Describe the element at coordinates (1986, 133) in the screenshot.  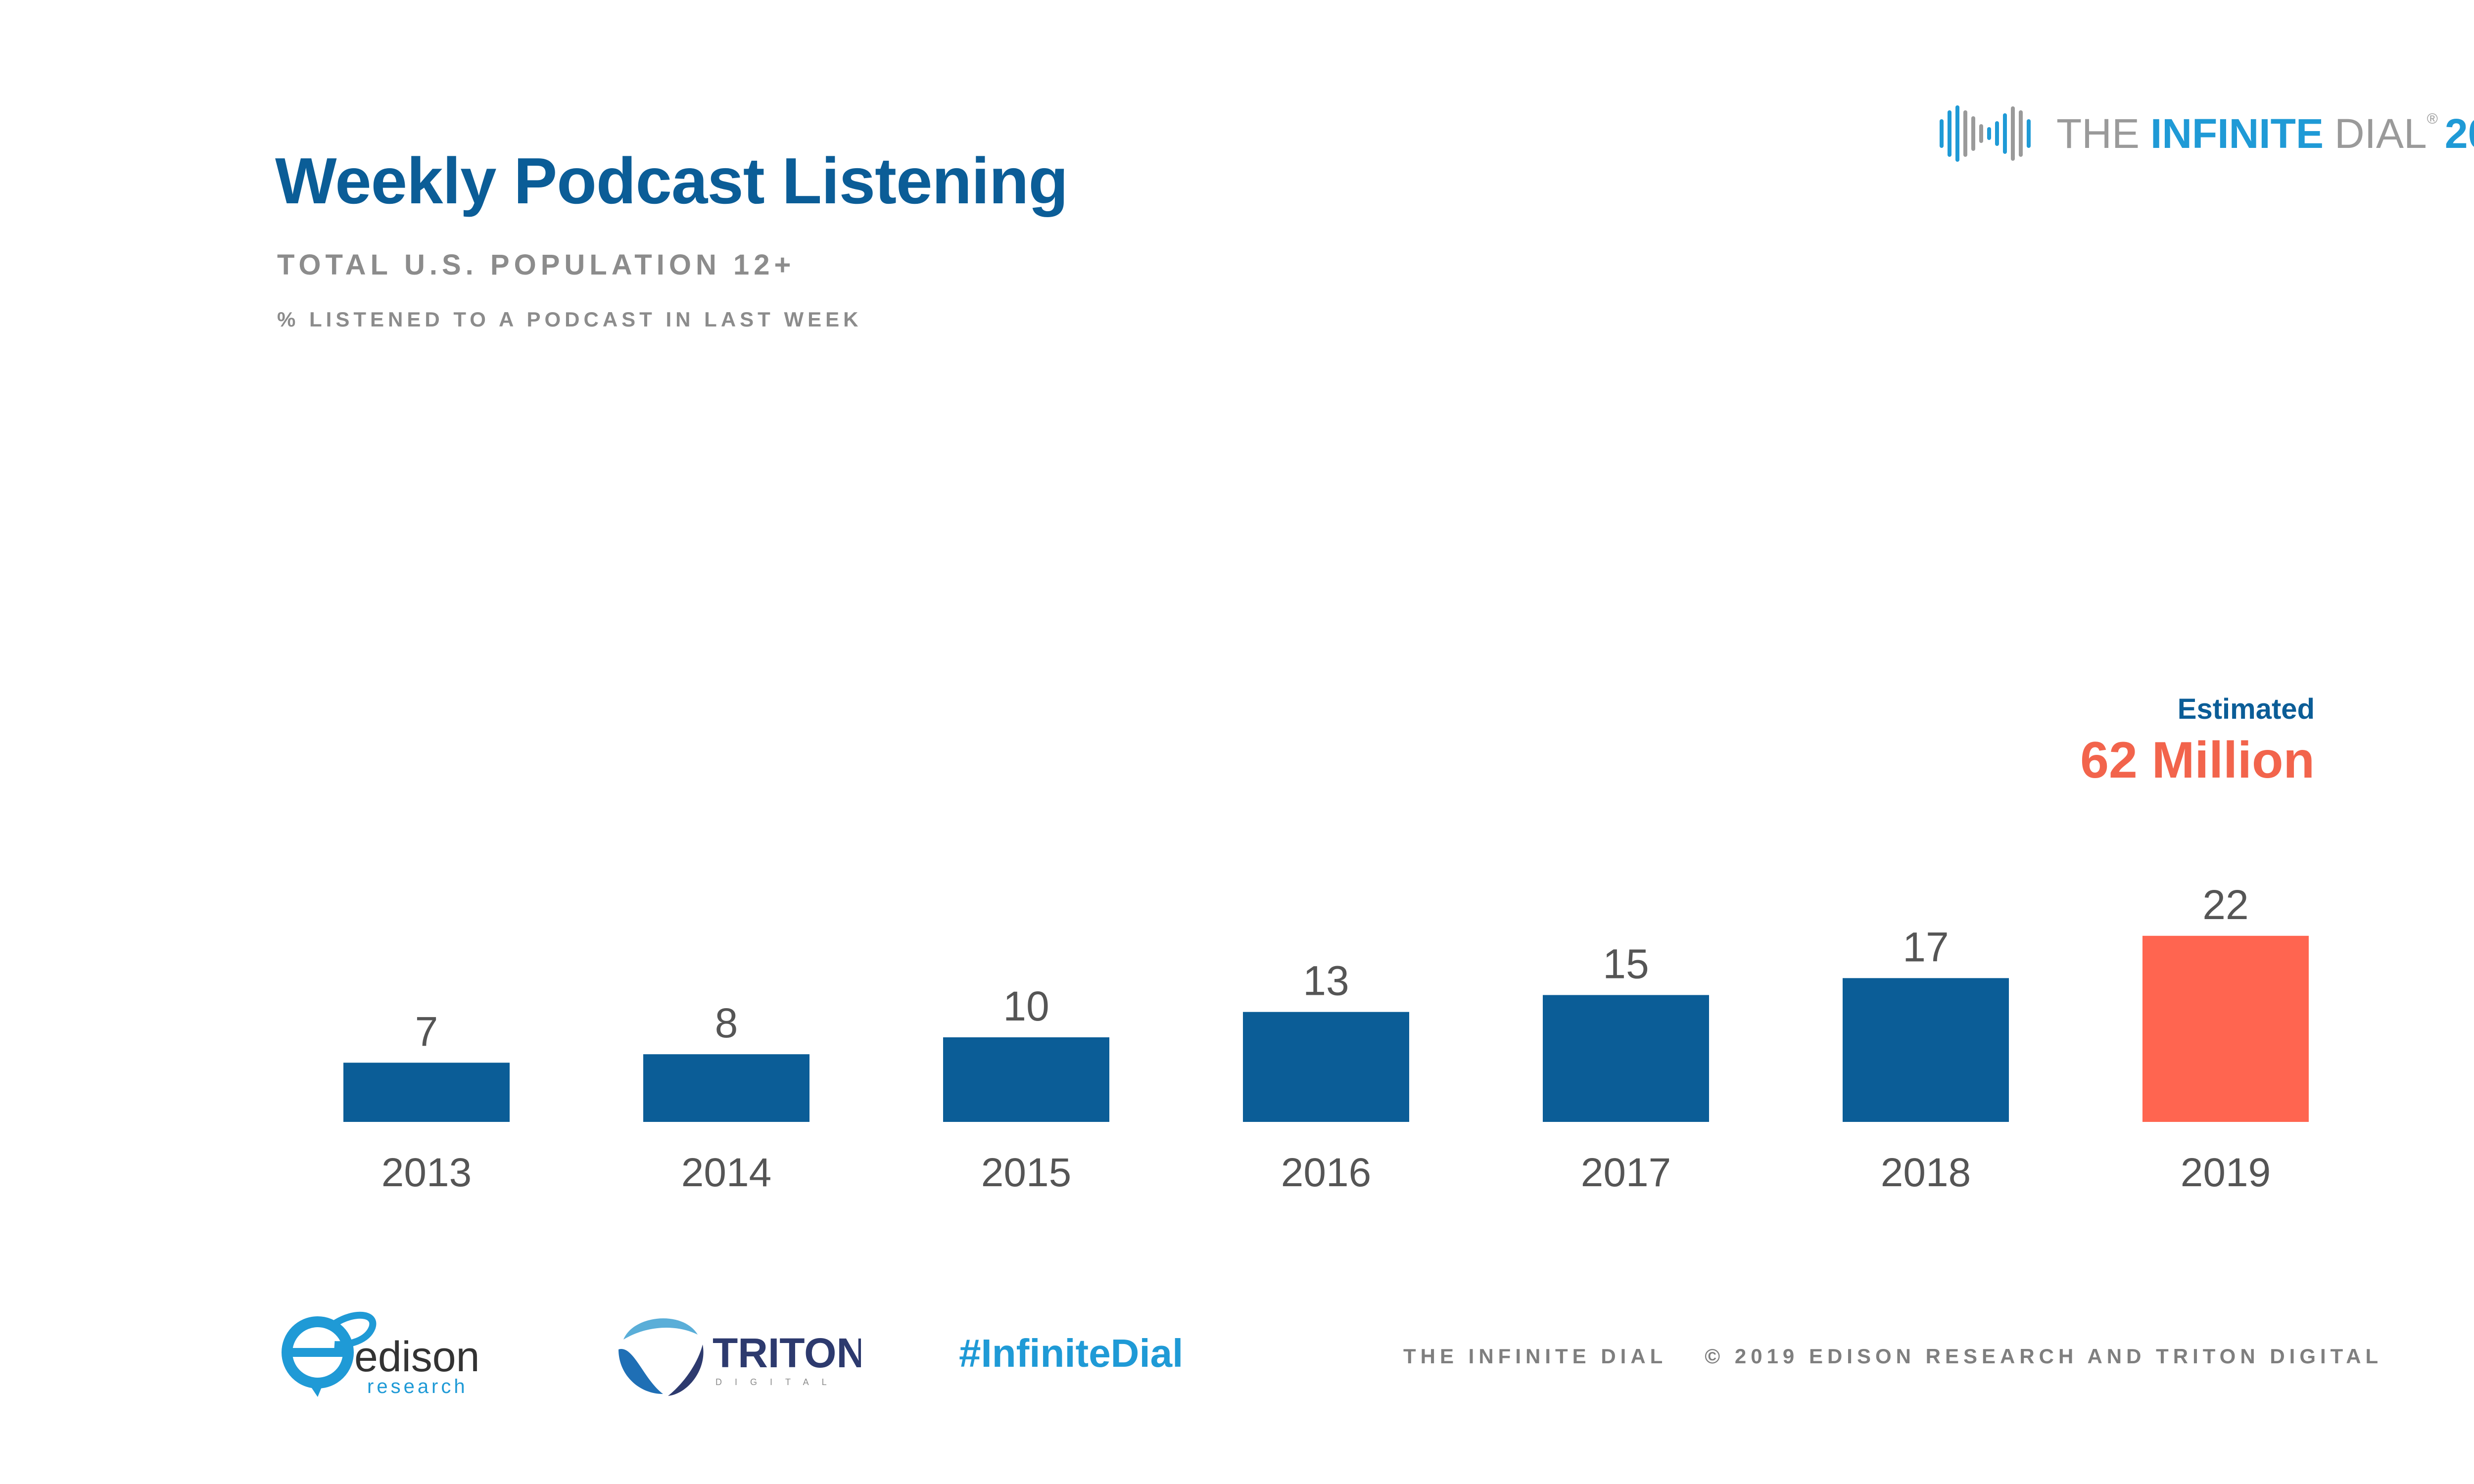
I see `infinity-wave-icon` at that location.